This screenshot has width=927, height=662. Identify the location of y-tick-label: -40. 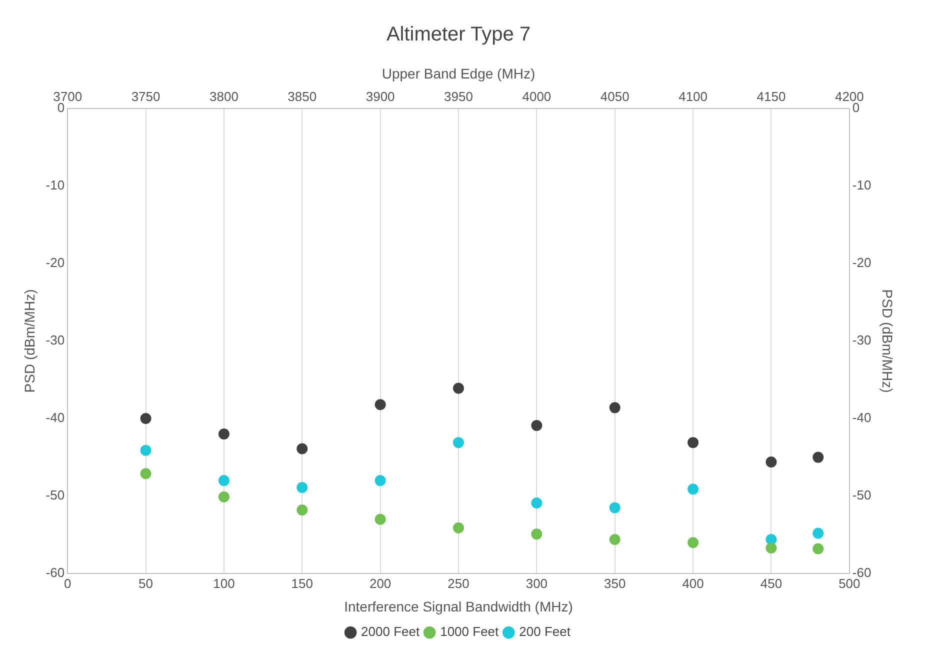
(55, 418).